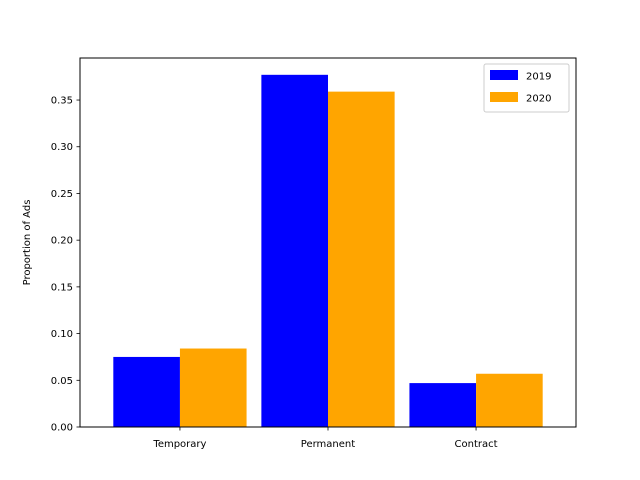  Describe the element at coordinates (62, 428) in the screenshot. I see `y-tick-label: 0.00` at that location.